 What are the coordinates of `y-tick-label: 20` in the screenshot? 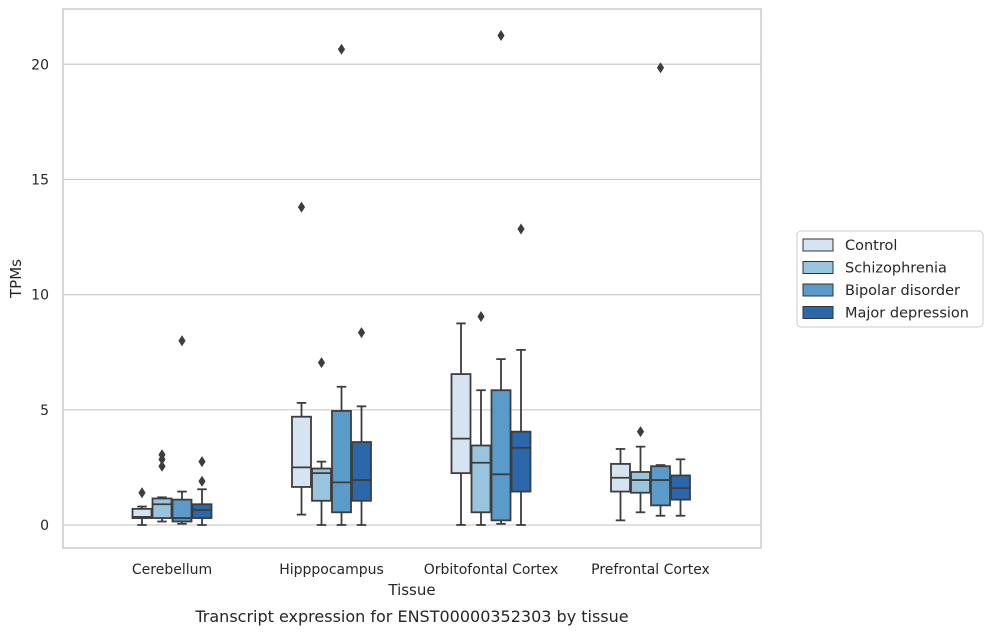 It's located at (40, 65).